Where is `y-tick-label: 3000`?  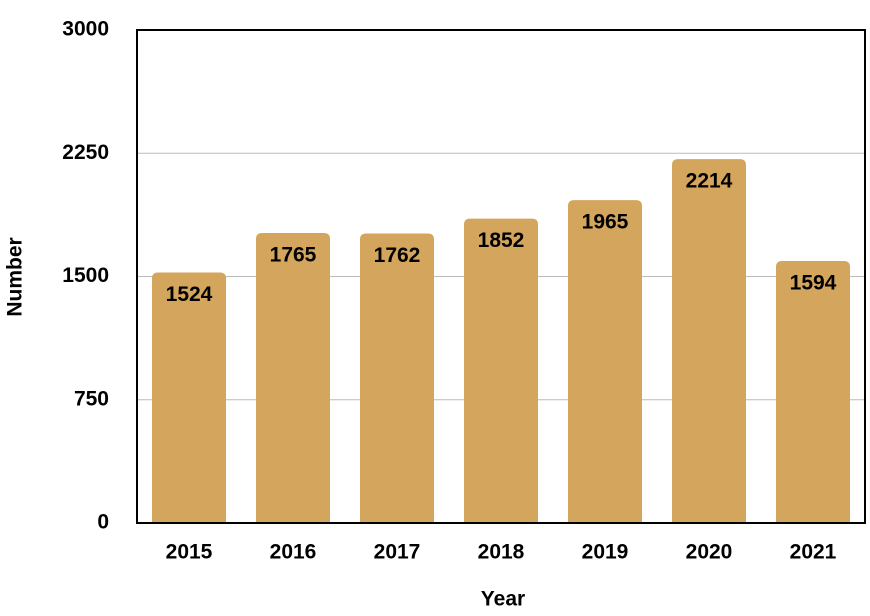 y-tick-label: 3000 is located at coordinates (85, 29).